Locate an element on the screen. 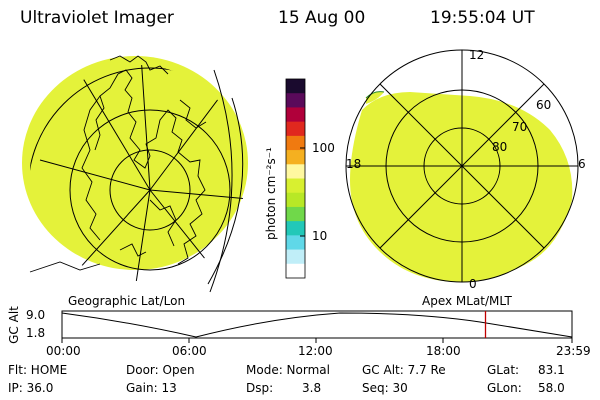  gc-alt-min-label: 1.8 is located at coordinates (36, 333).